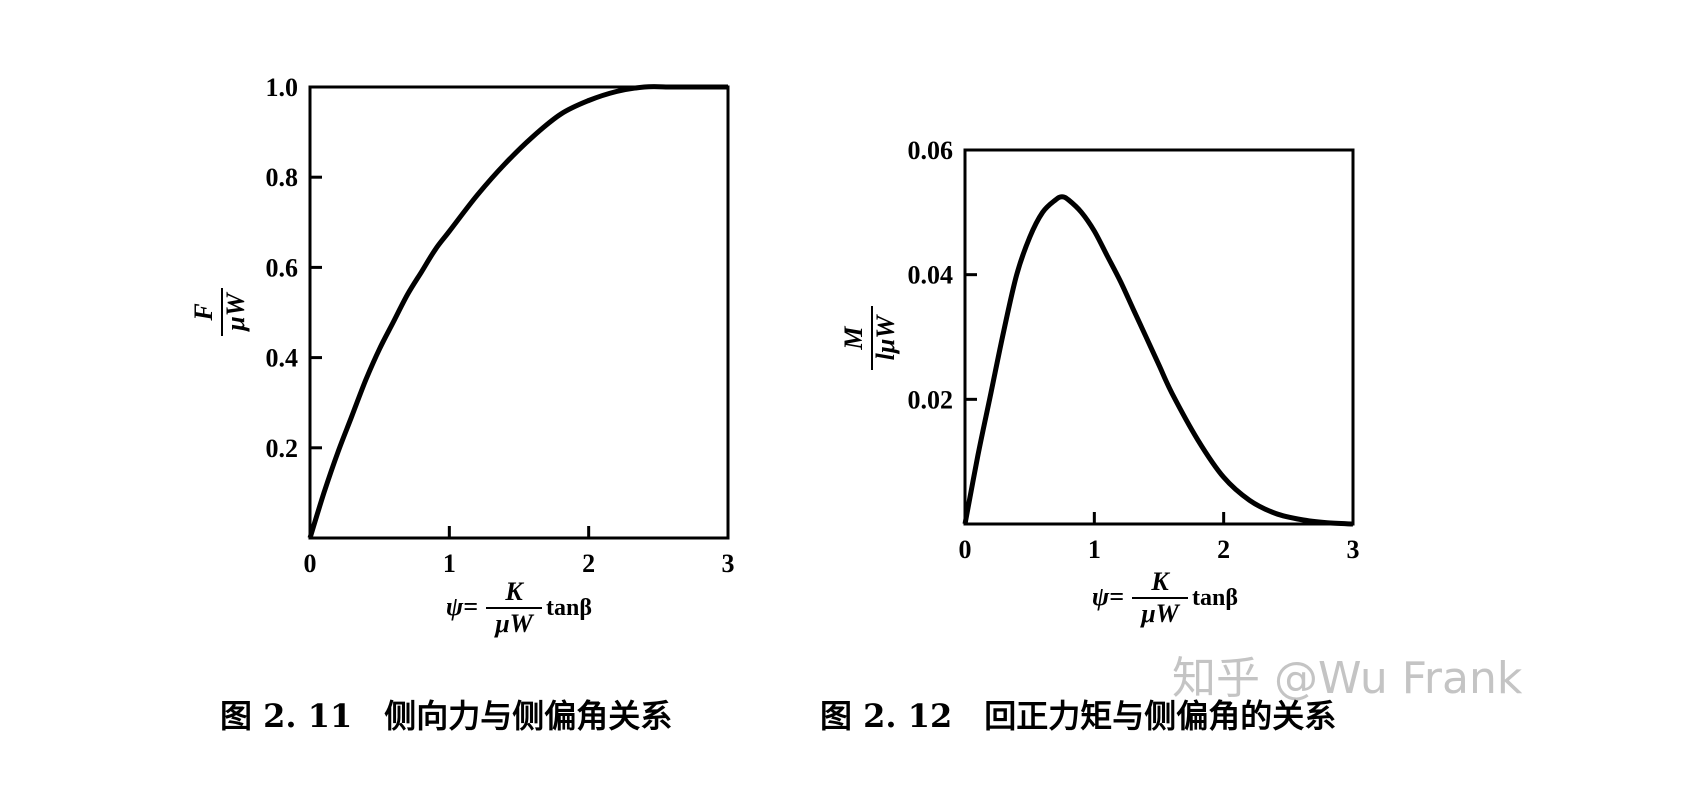  I want to click on chart-1-ylabel: F μW, so click(219, 312).